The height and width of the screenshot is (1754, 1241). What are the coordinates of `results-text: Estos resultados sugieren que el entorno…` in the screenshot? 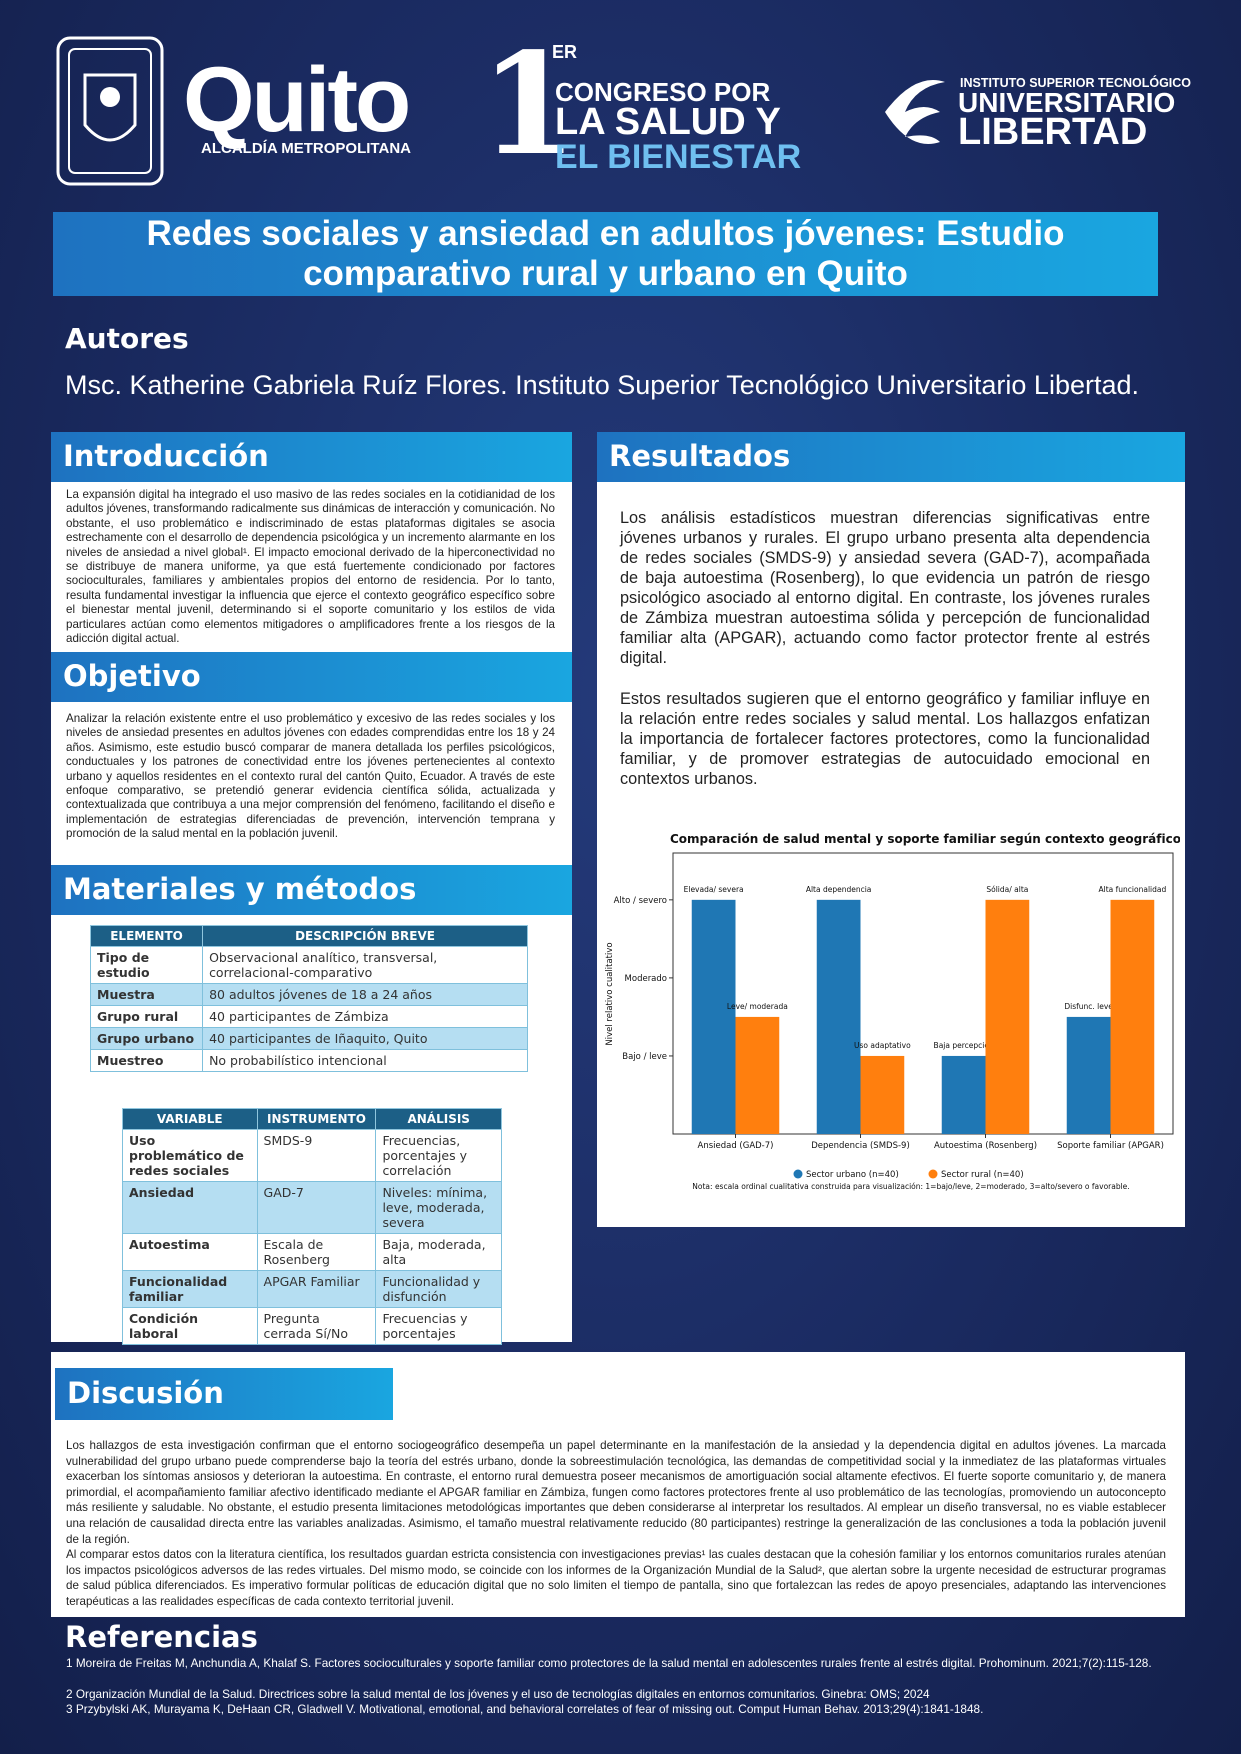 It's located at (885, 739).